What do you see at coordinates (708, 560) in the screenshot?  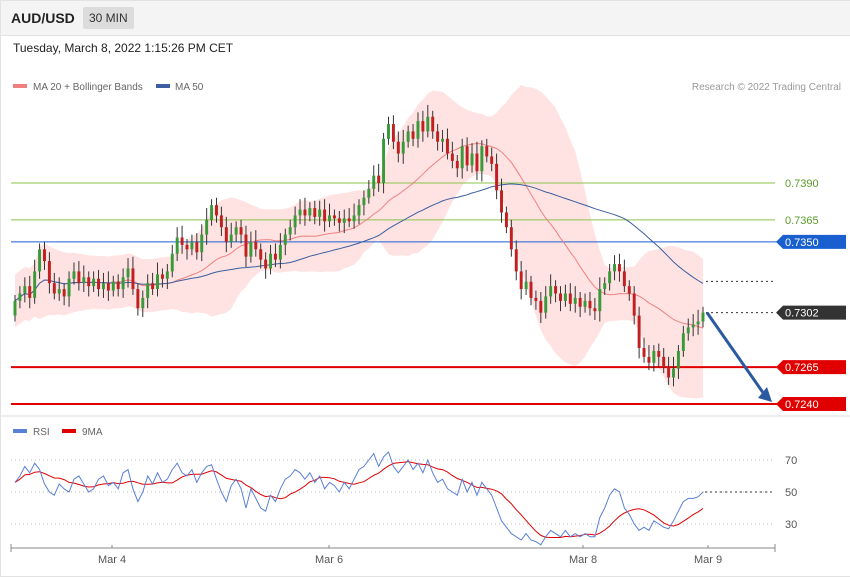 I see `x-tick-label: Mar 9` at bounding box center [708, 560].